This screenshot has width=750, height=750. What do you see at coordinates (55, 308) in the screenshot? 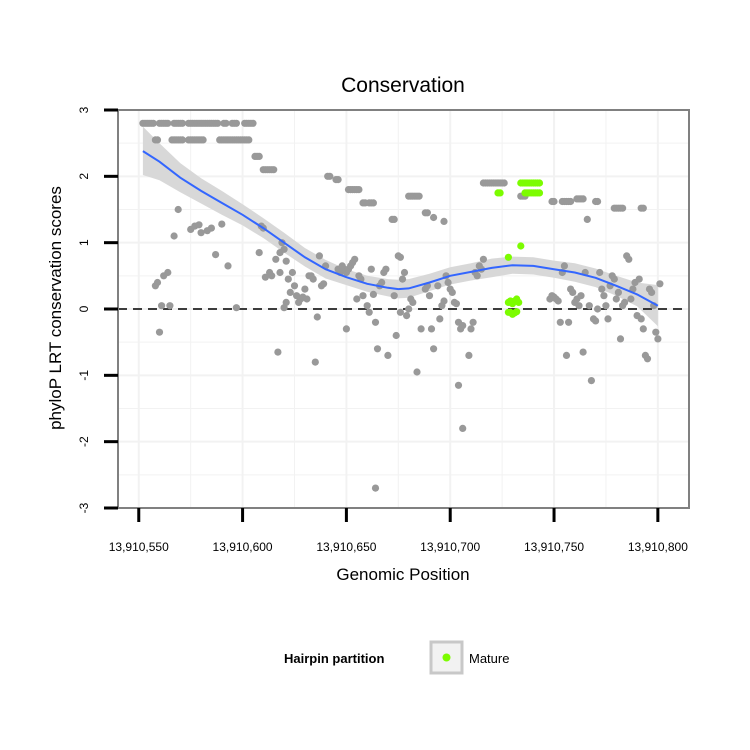
I see `y-axis-title: phyloP LRT conservation scores` at bounding box center [55, 308].